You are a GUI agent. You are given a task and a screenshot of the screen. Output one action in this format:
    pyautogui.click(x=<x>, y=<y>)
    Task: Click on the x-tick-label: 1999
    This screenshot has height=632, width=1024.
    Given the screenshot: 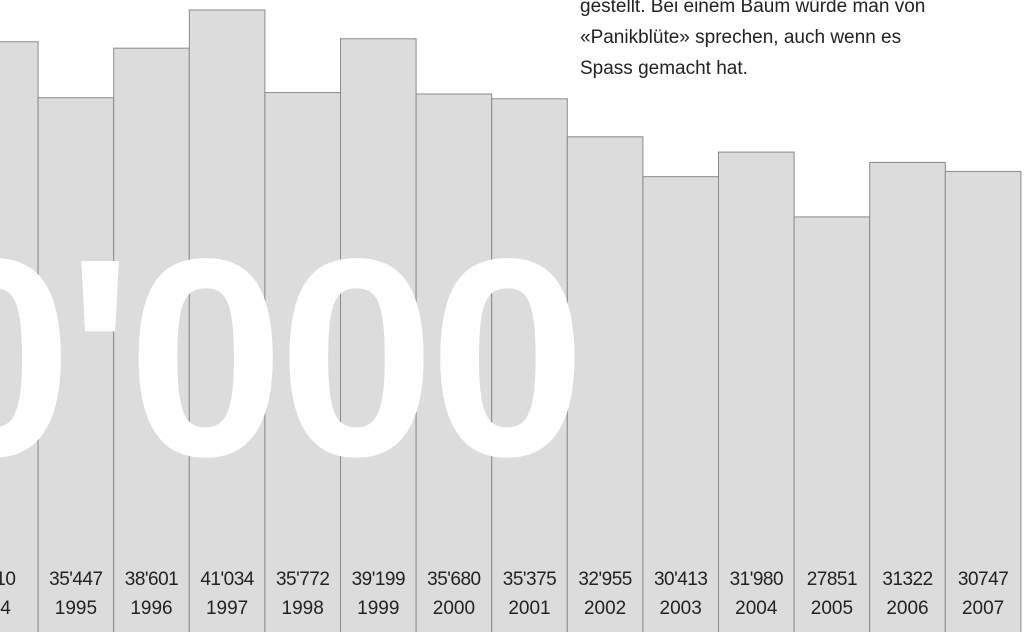 What is the action you would take?
    pyautogui.click(x=378, y=608)
    